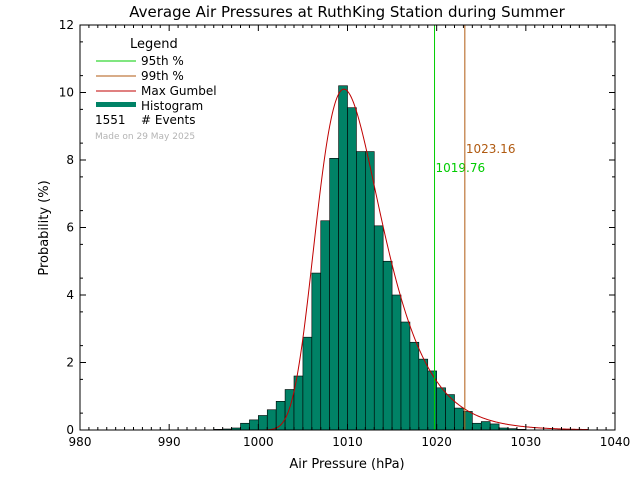 The width and height of the screenshot is (640, 480). What do you see at coordinates (110, 120) in the screenshot?
I see `legend-events-count: 1551` at bounding box center [110, 120].